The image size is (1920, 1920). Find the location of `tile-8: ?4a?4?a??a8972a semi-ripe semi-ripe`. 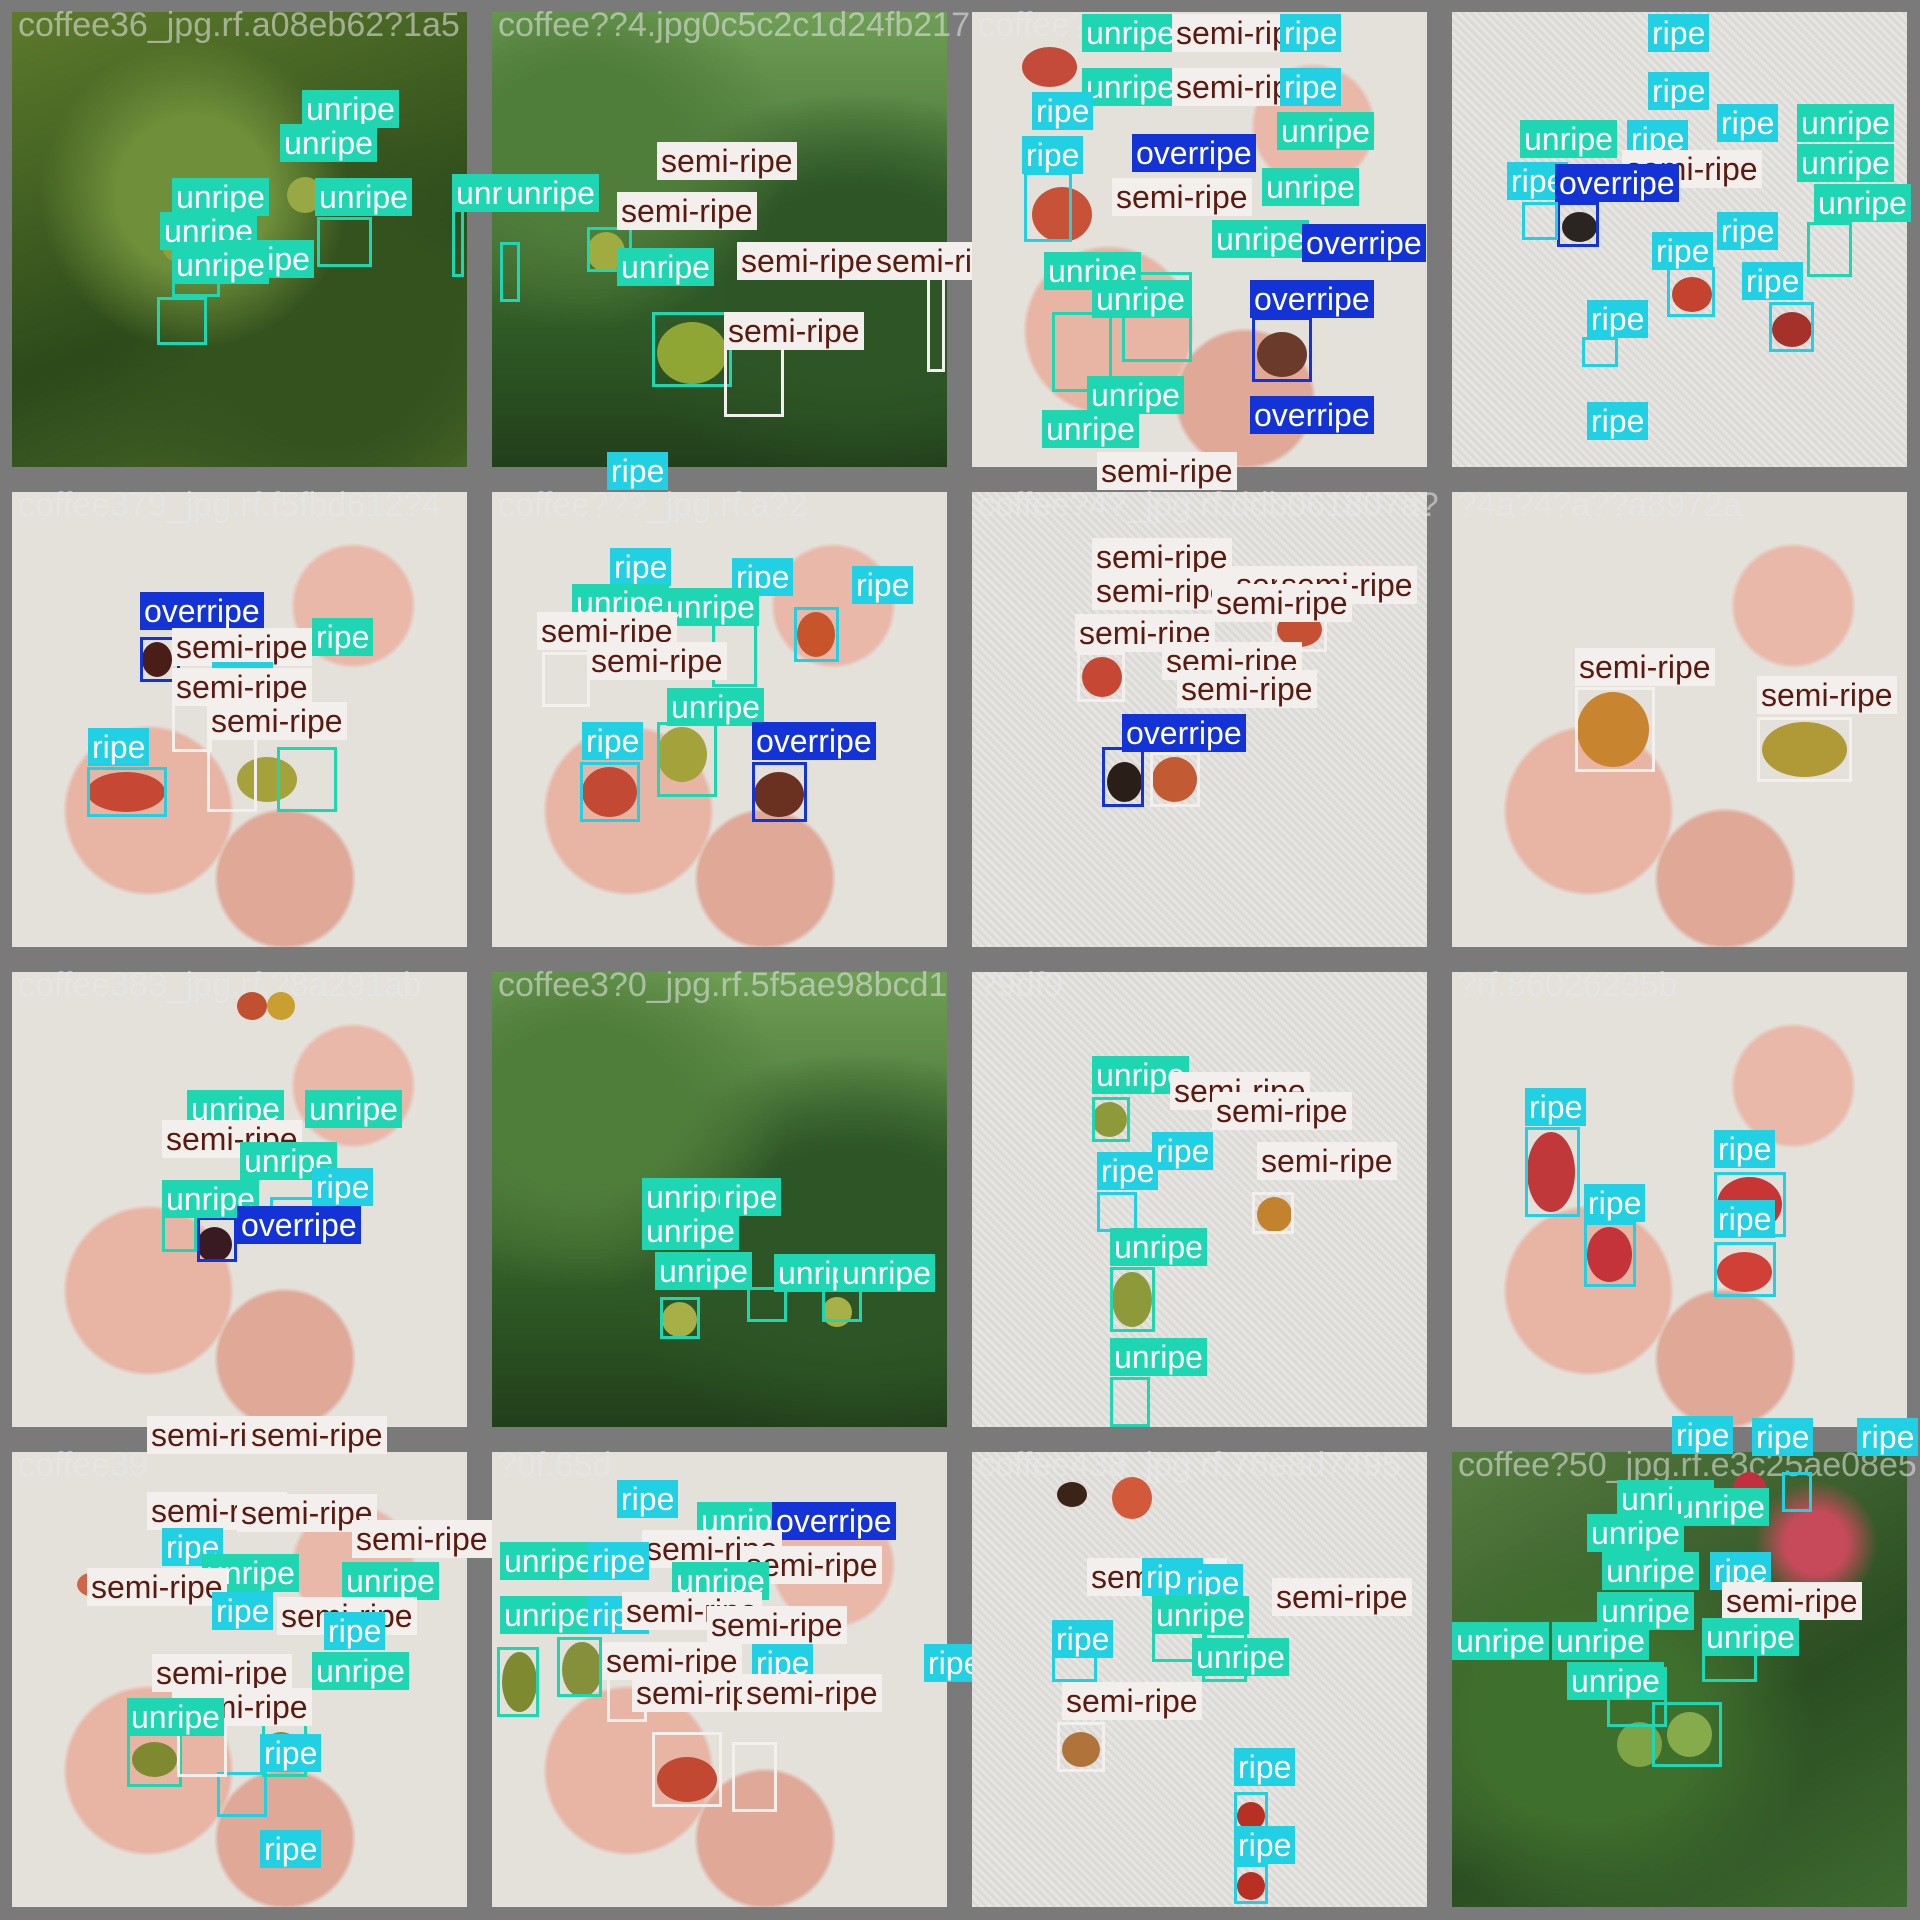

tile-8: ?4a?4?a??a8972a semi-ripe semi-ripe is located at coordinates (1679, 716).